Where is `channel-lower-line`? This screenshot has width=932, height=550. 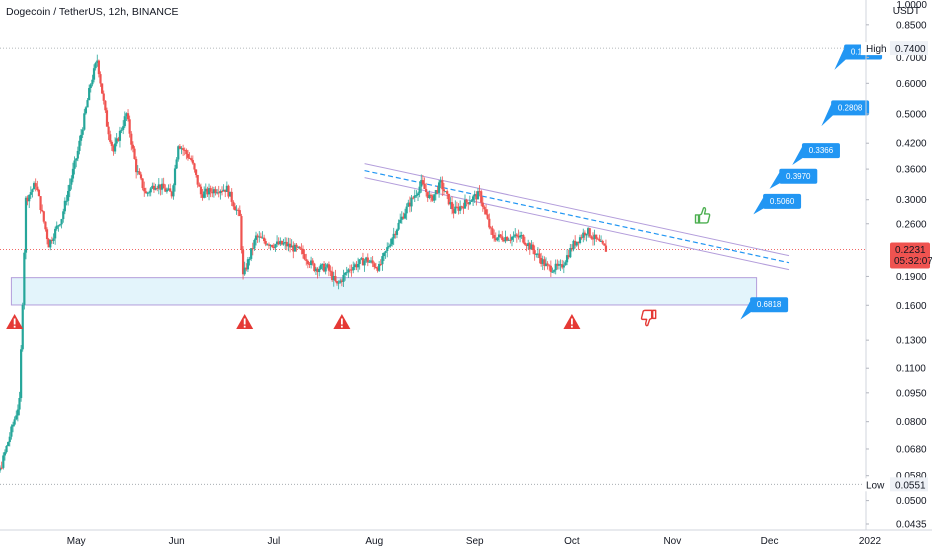 channel-lower-line is located at coordinates (577, 224).